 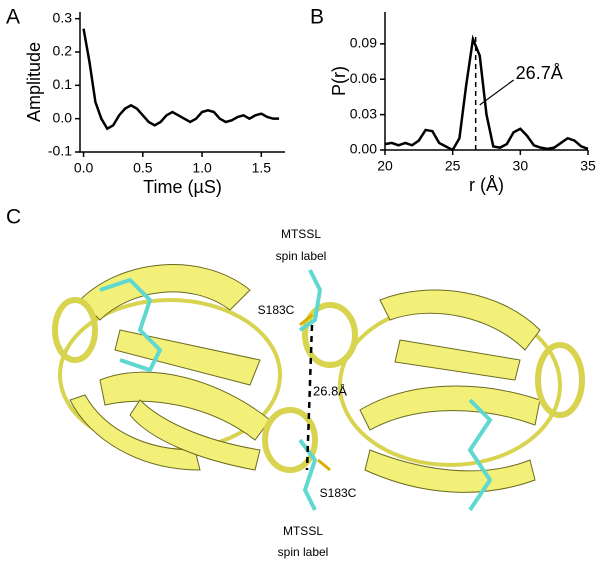 I want to click on y-tick-label: -0.1, so click(x=60, y=151).